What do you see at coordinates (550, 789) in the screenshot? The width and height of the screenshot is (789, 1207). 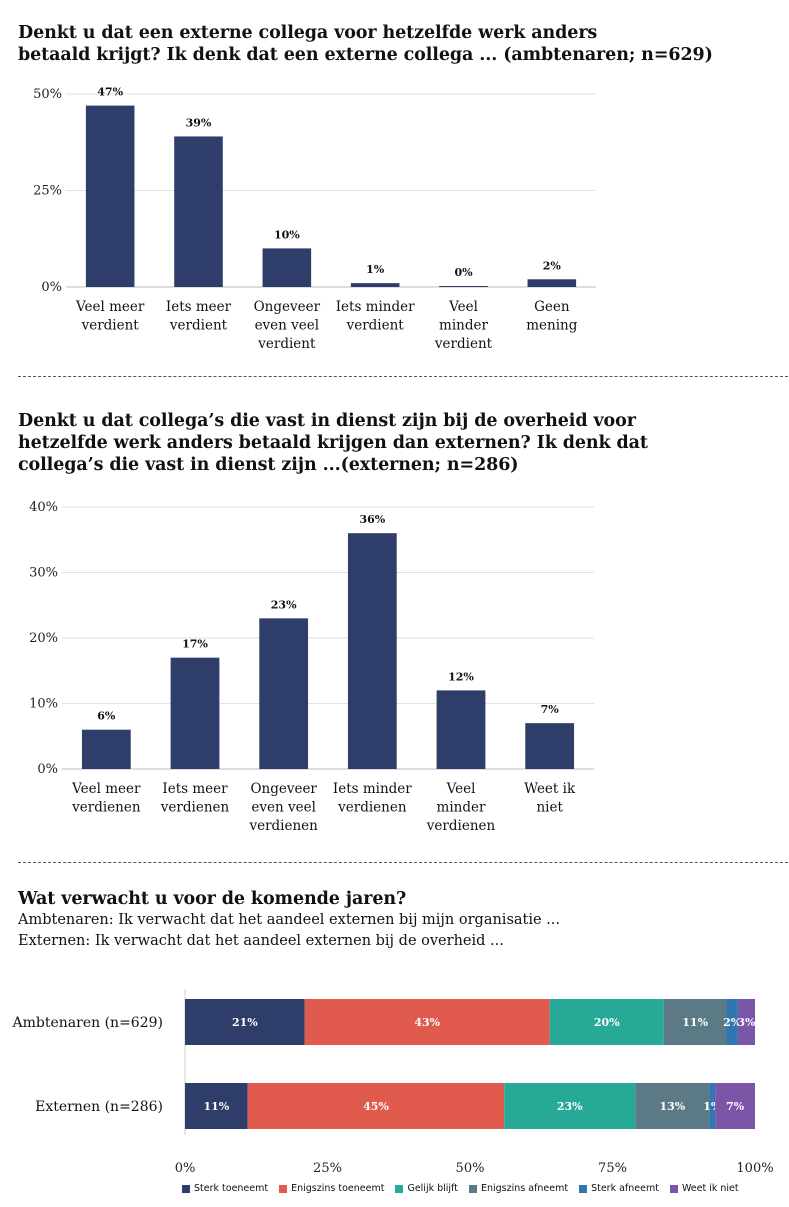 I see `chart2-category-label: Weet ik` at bounding box center [550, 789].